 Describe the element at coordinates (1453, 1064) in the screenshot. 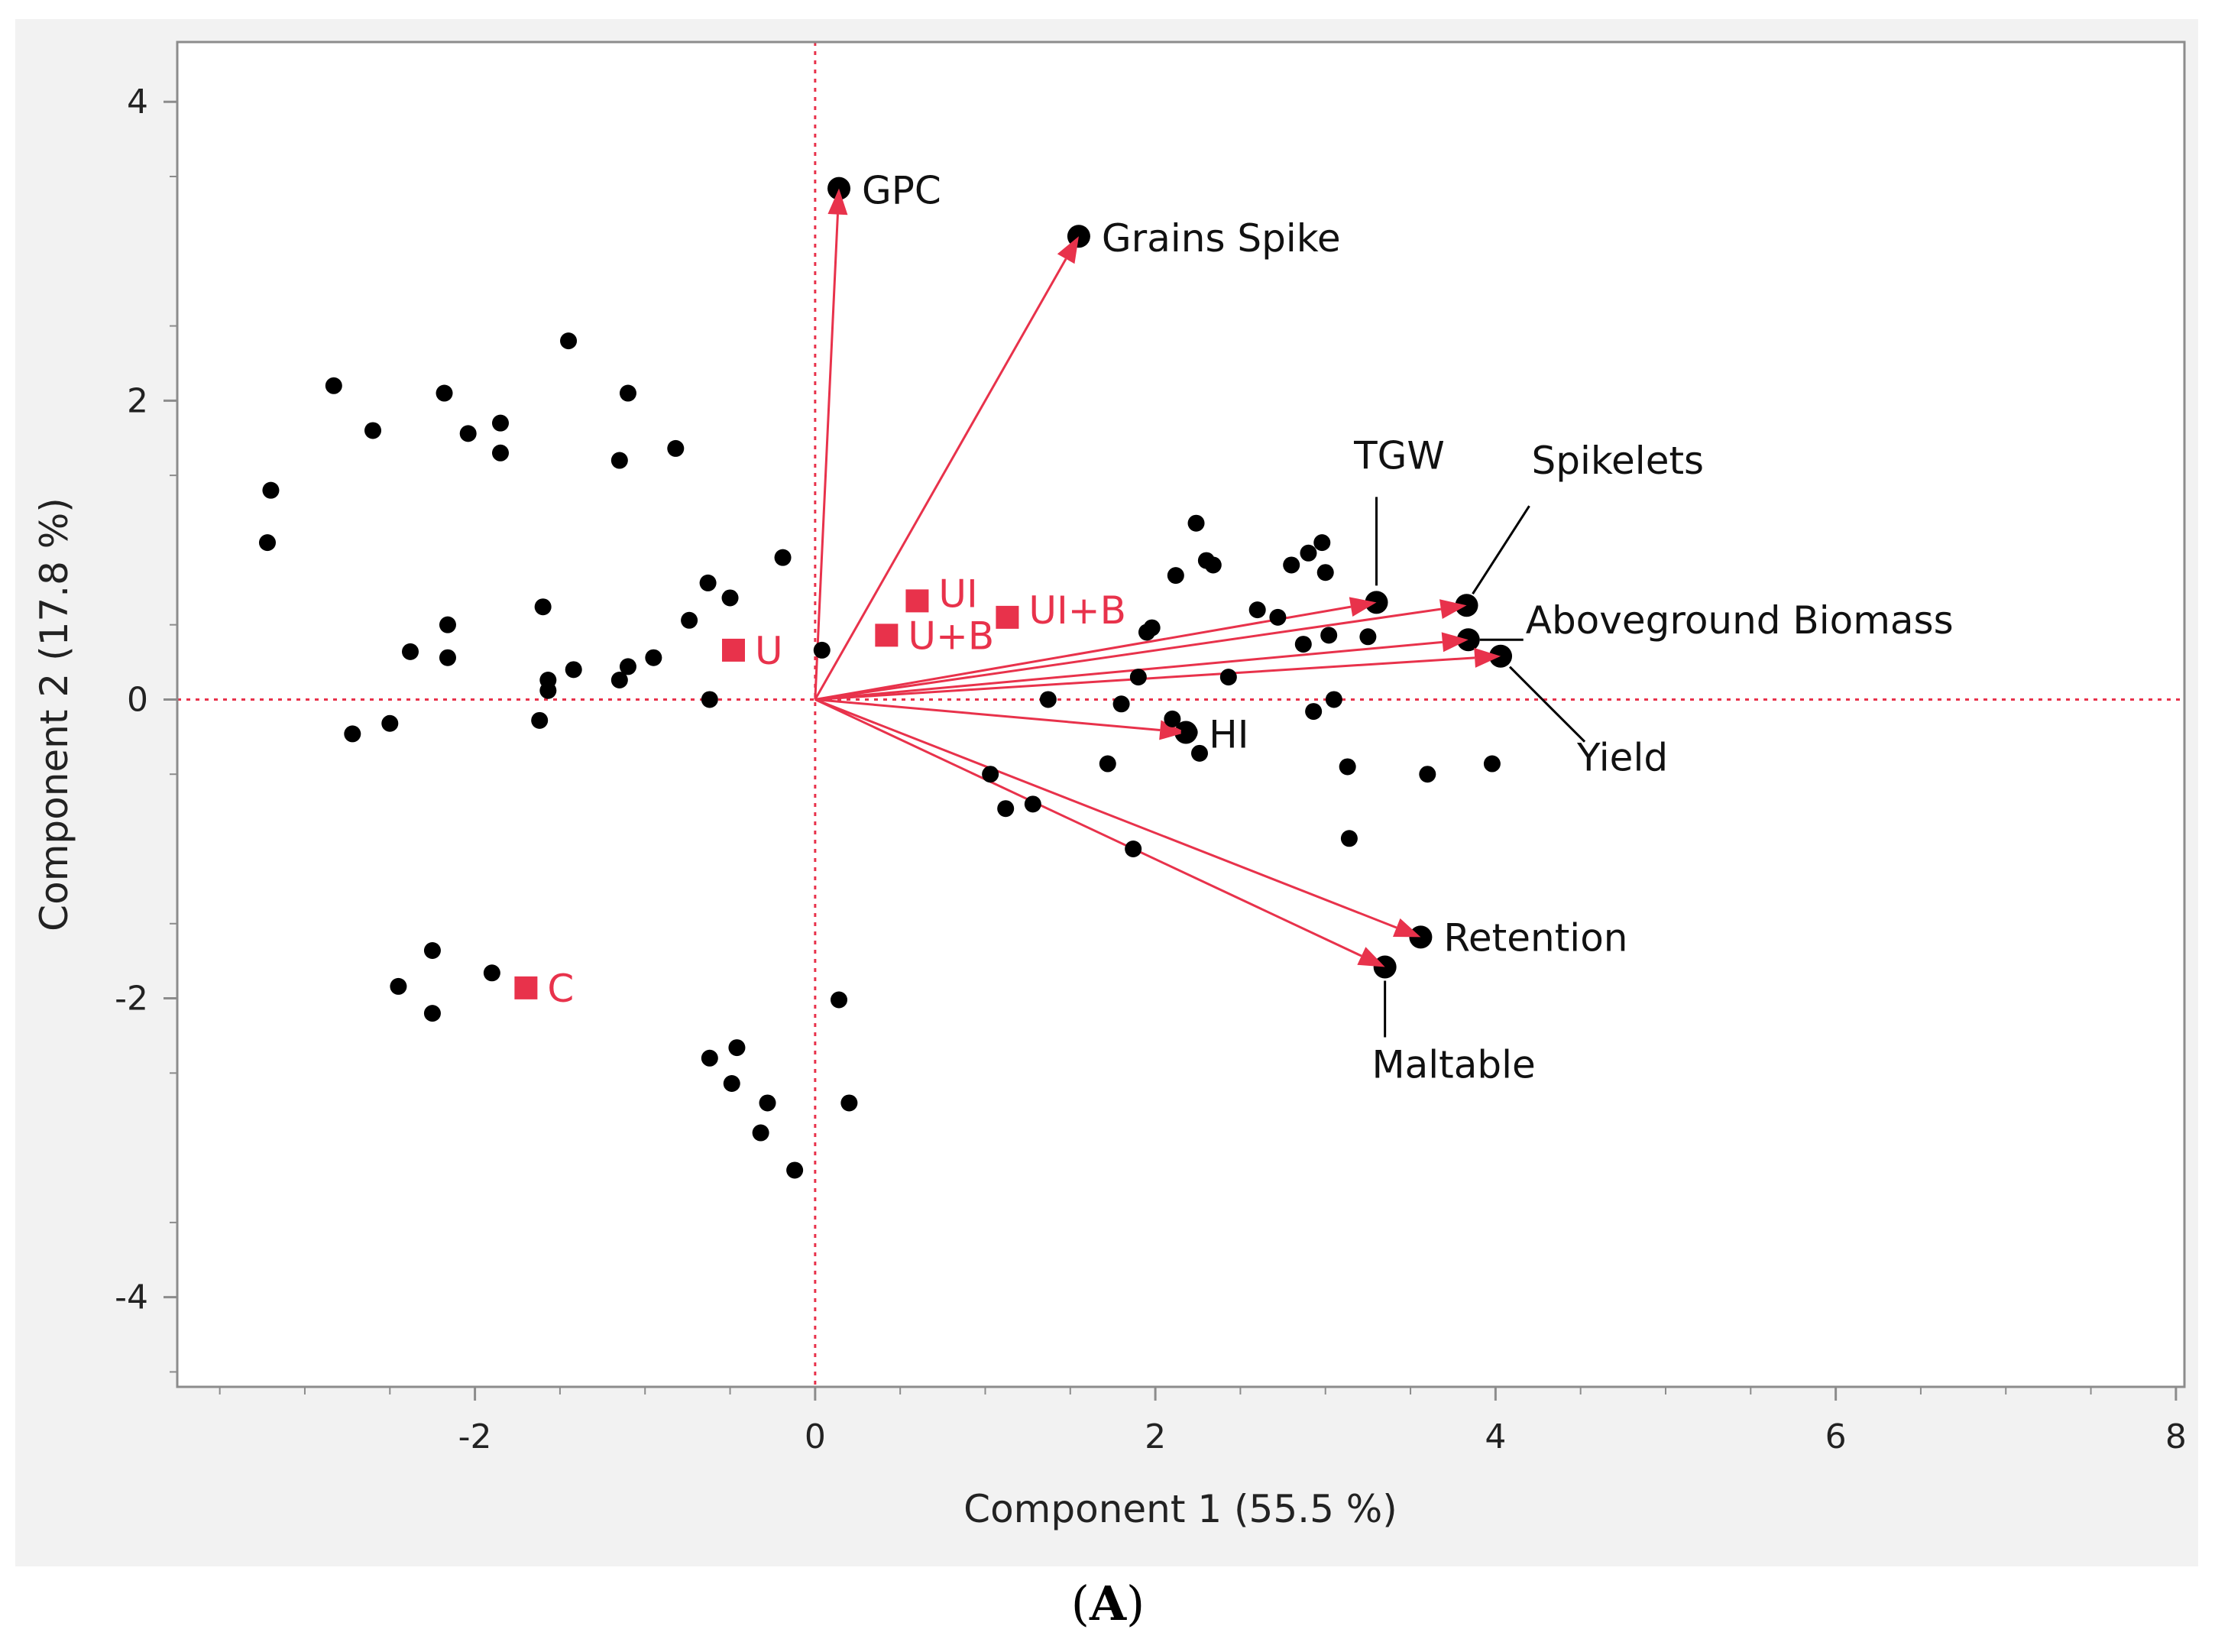

I see `vector-label: Maltable` at that location.